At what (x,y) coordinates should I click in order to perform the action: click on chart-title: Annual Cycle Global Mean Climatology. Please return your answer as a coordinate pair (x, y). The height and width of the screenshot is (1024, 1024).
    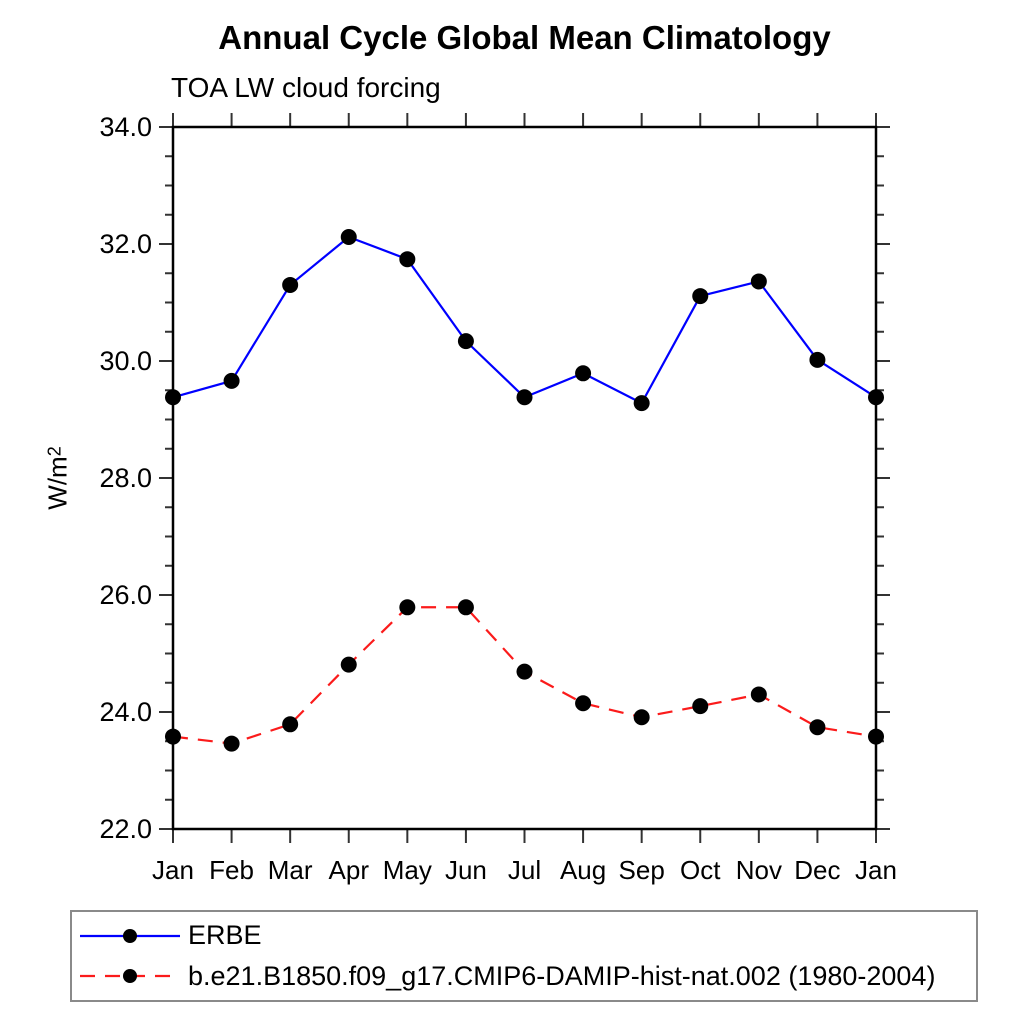
    Looking at the image, I should click on (524, 37).